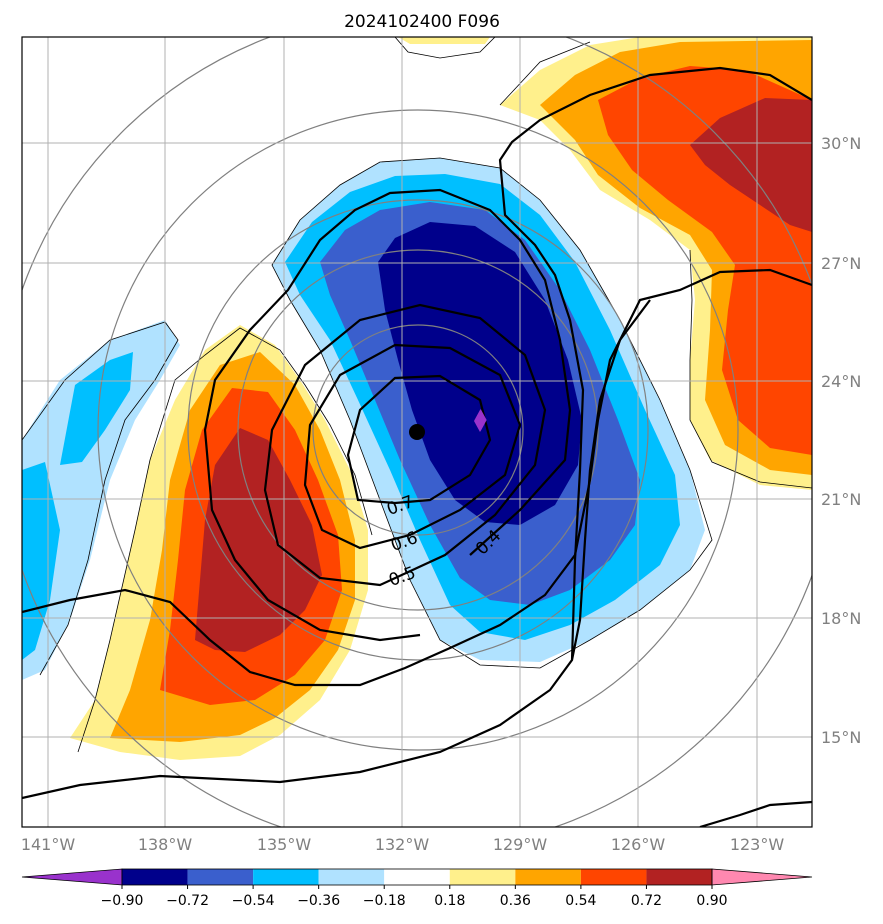  Describe the element at coordinates (580, 901) in the screenshot. I see `colorbar-label: 0.54` at that location.